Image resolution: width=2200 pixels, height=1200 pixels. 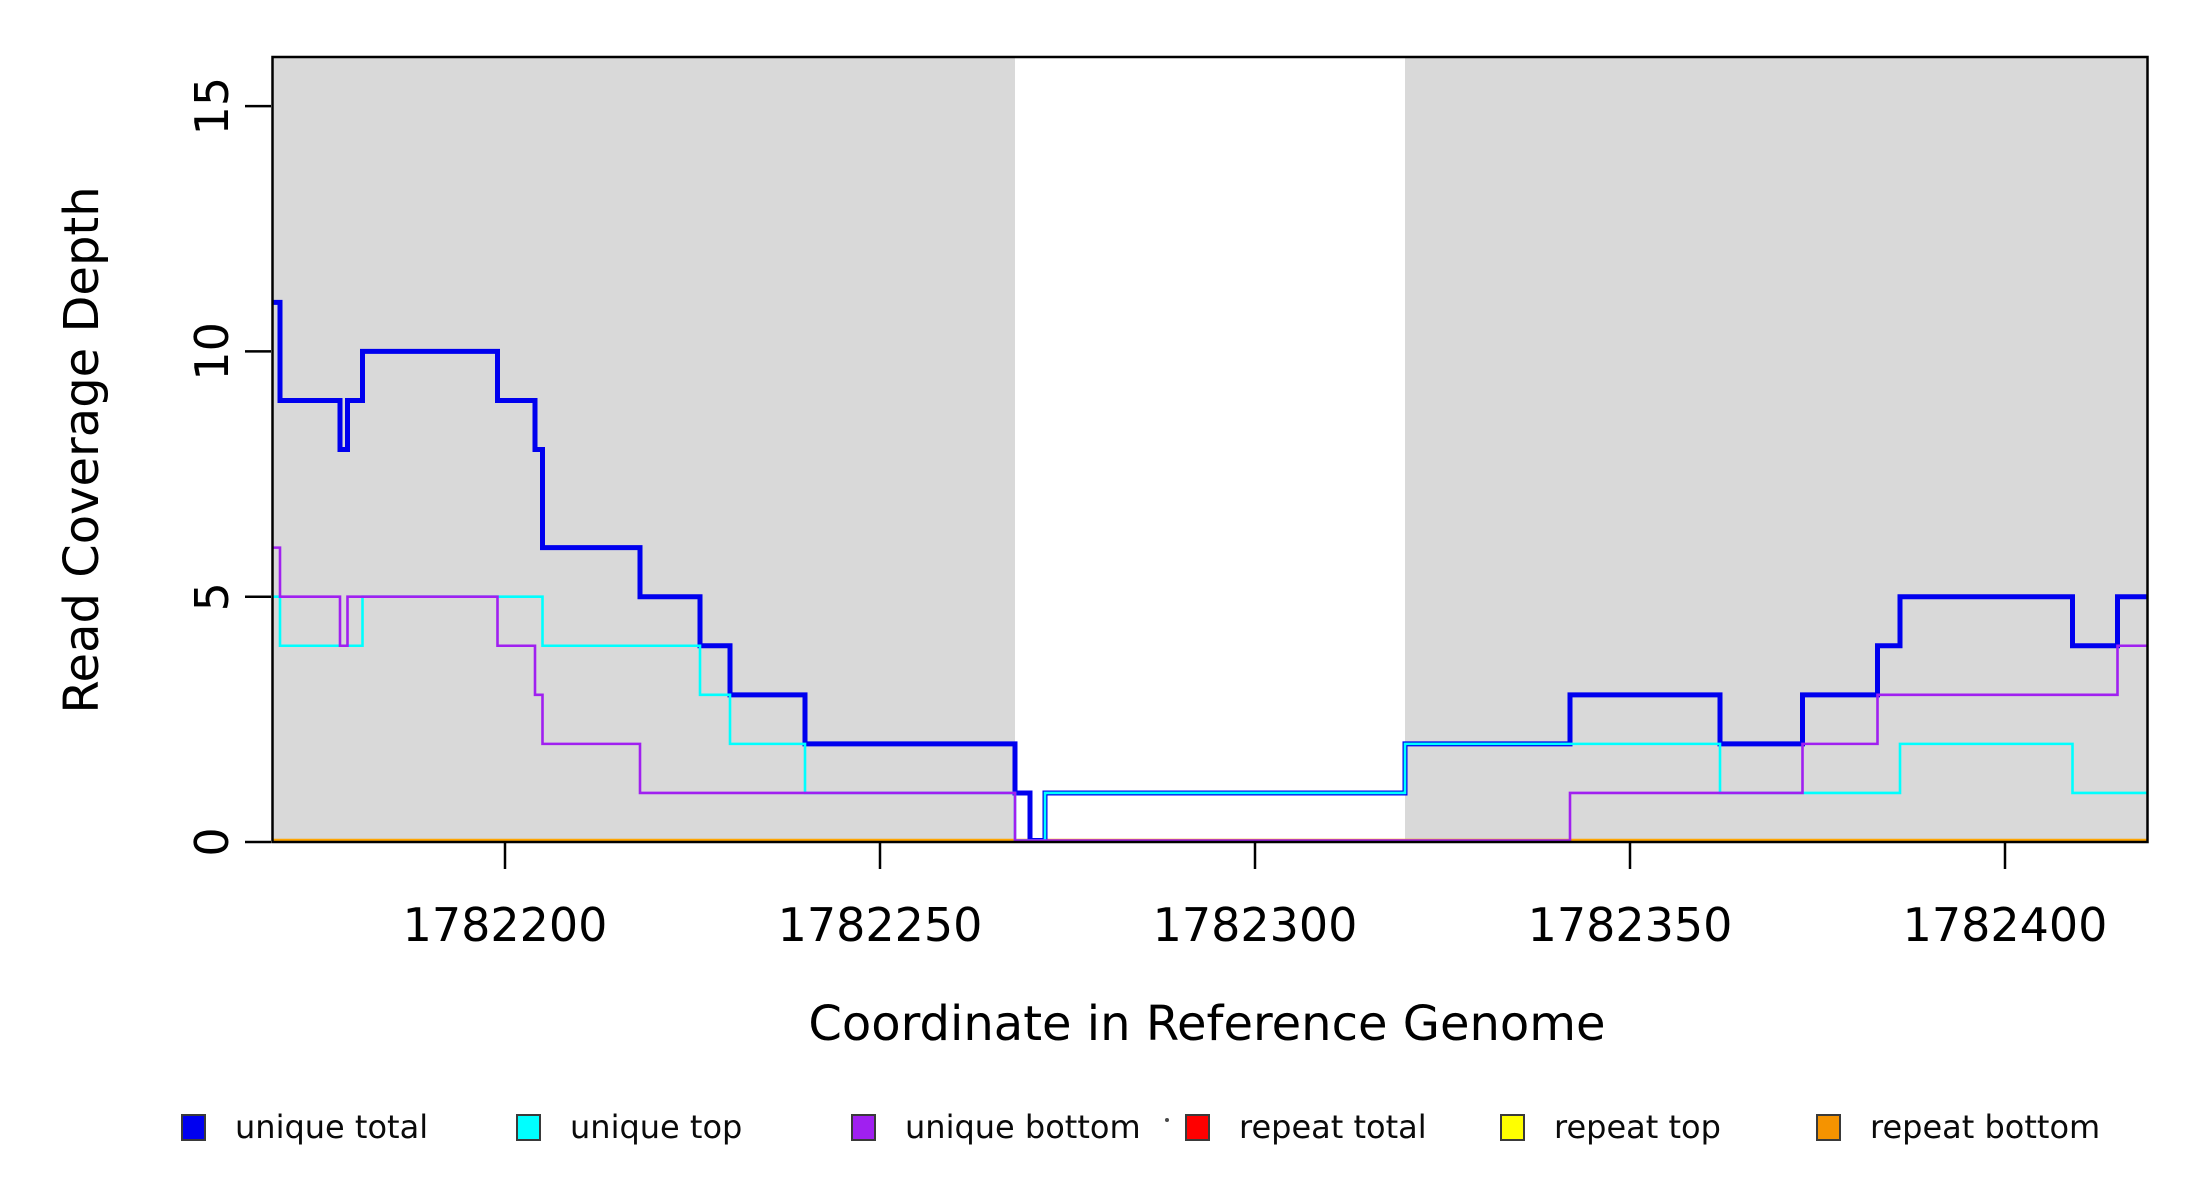 What do you see at coordinates (1828, 1127) in the screenshot?
I see `repeat-bottom-swatch-icon` at bounding box center [1828, 1127].